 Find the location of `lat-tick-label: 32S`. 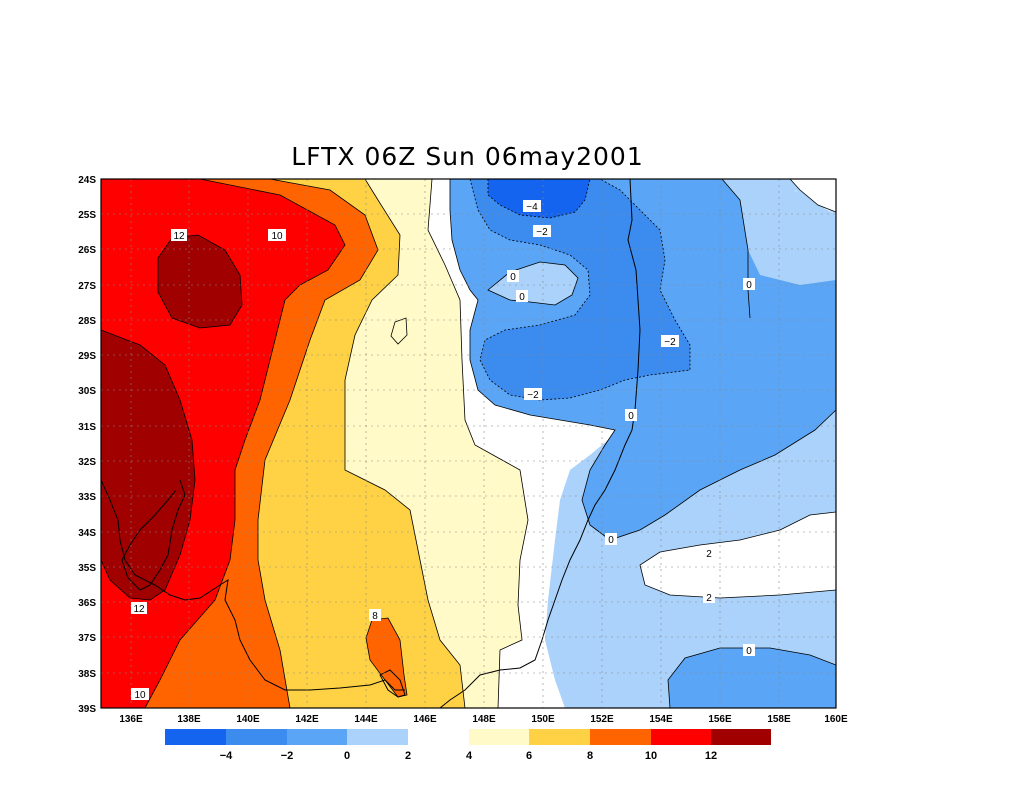

lat-tick-label: 32S is located at coordinates (87, 462).